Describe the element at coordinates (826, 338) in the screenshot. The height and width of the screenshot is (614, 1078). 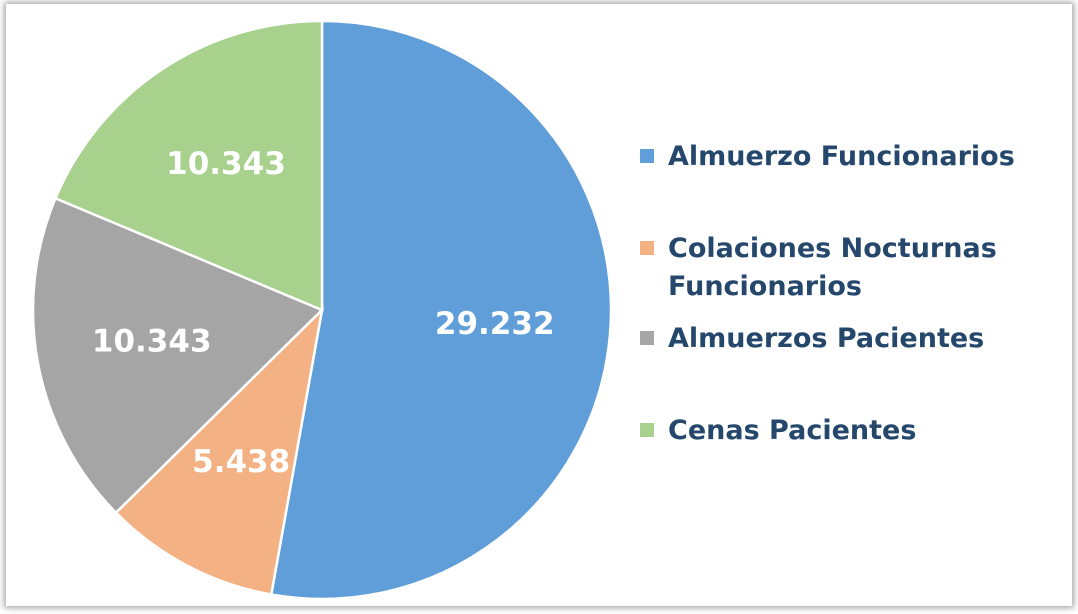
I see `legend-label: Almuerzos Pacientes` at that location.